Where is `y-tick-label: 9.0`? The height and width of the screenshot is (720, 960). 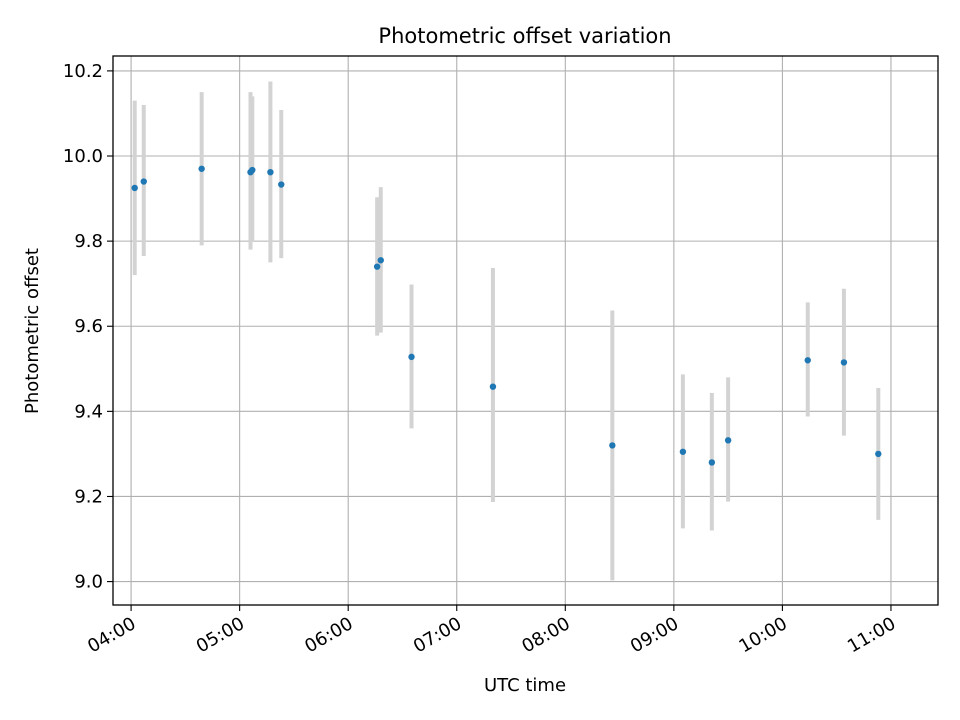
y-tick-label: 9.0 is located at coordinates (88, 582).